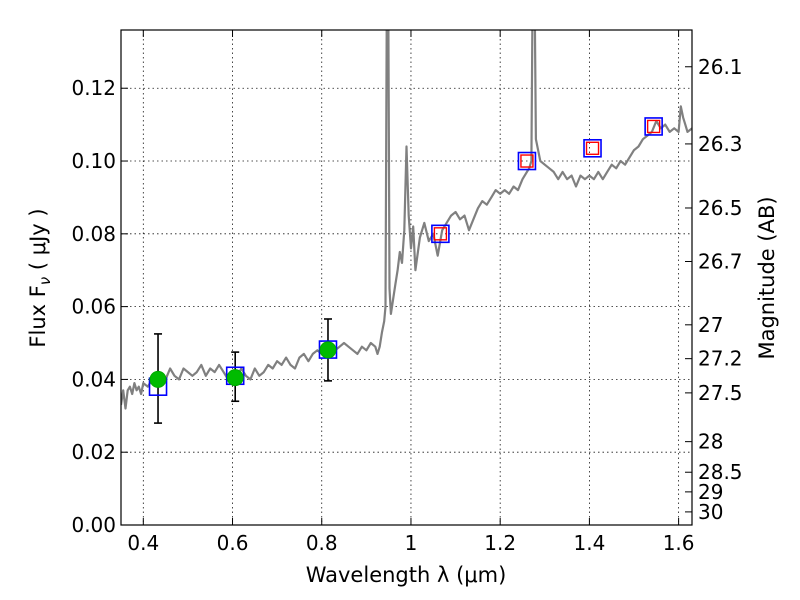  Describe the element at coordinates (143, 543) in the screenshot. I see `x-tick-label: 0.4` at that location.